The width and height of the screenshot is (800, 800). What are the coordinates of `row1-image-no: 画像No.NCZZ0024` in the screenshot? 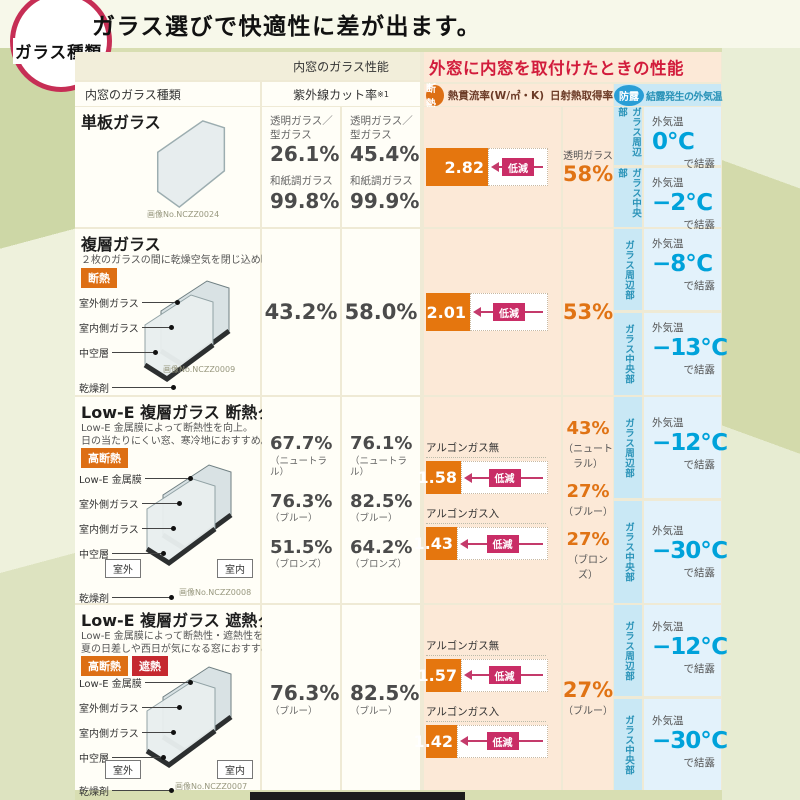 It's located at (183, 214).